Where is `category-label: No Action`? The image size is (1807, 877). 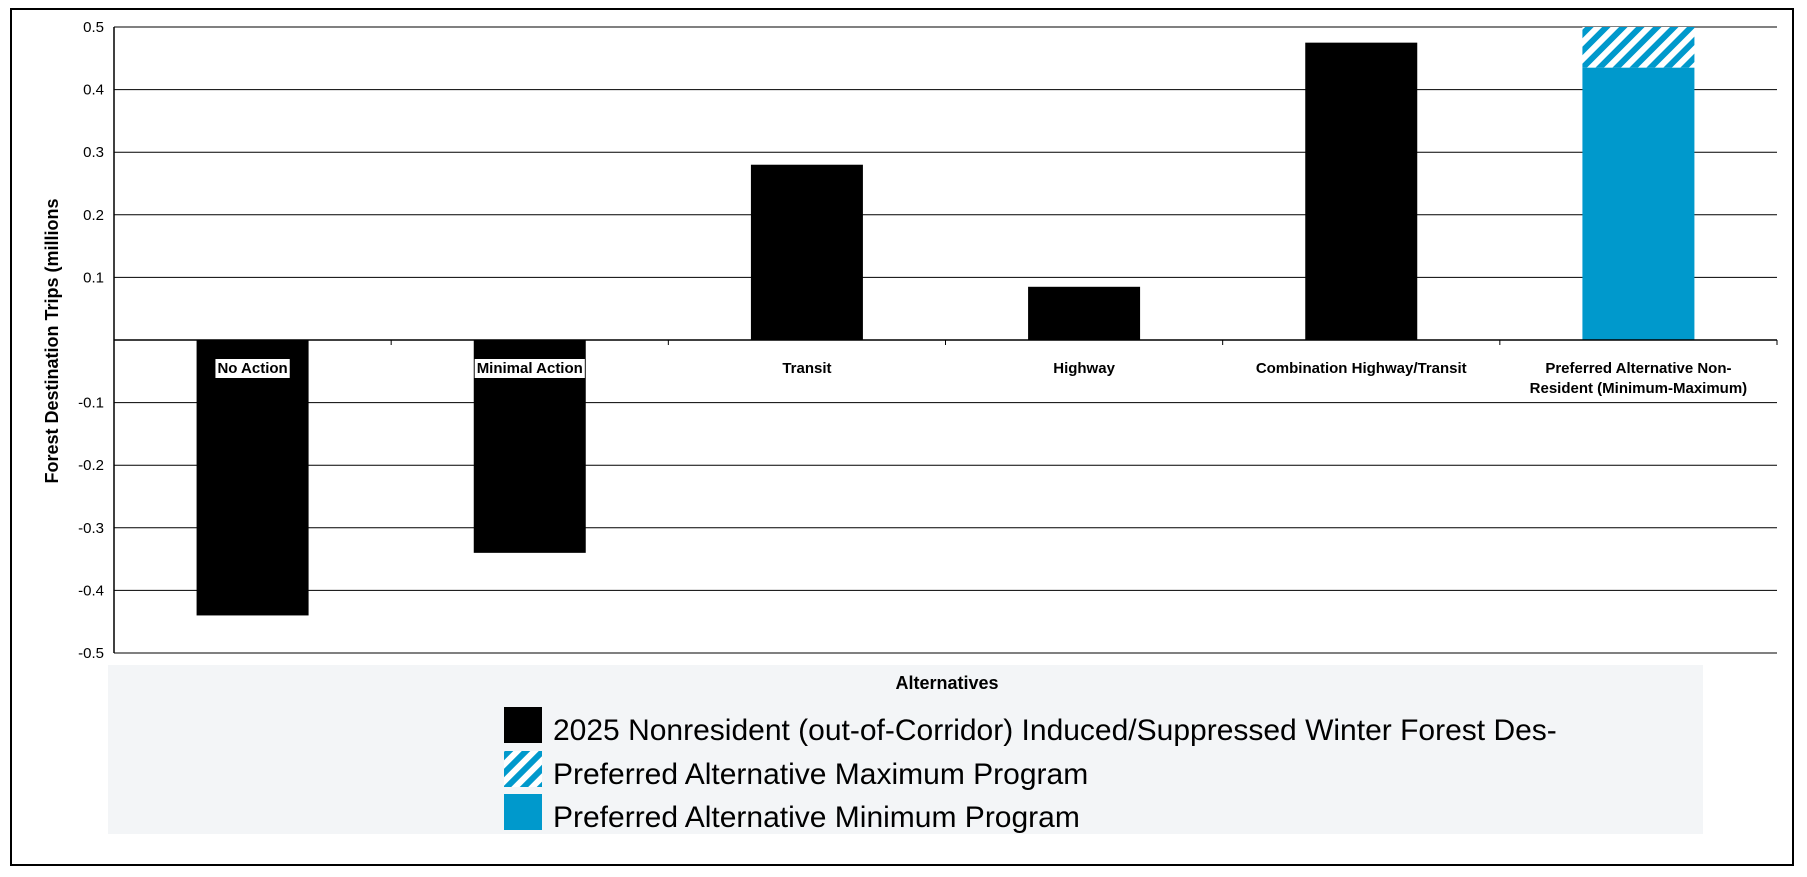
category-label: No Action is located at coordinates (252, 368).